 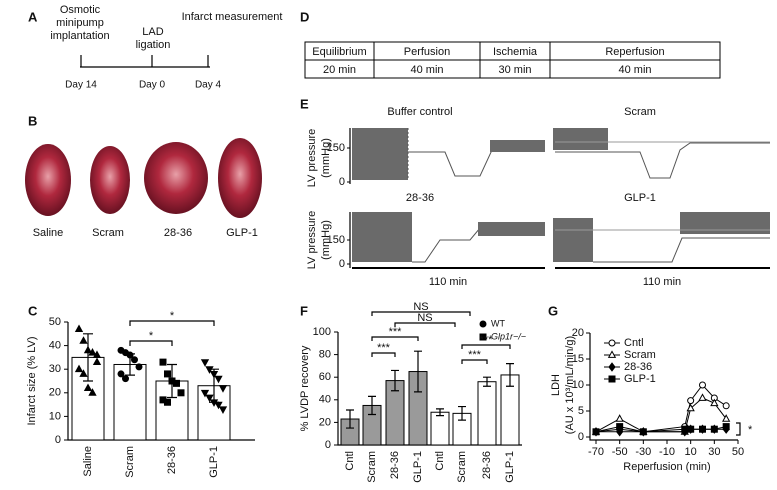 What do you see at coordinates (514, 70) in the screenshot?
I see `phase-duration: 30 min` at bounding box center [514, 70].